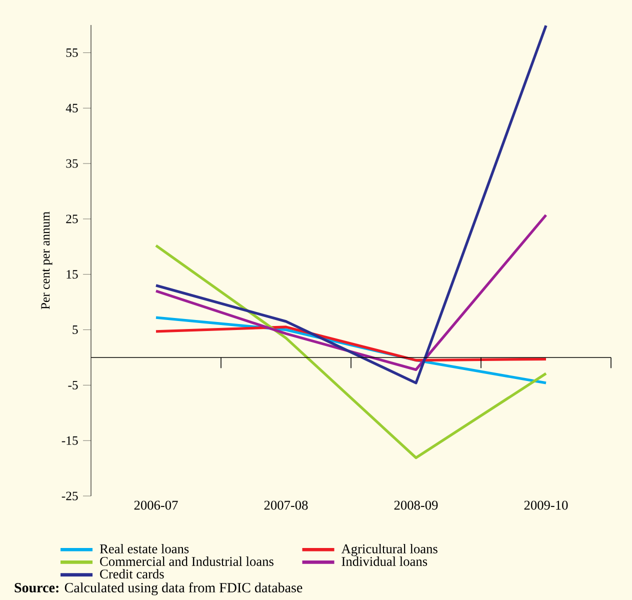 This screenshot has width=632, height=600. What do you see at coordinates (46, 261) in the screenshot?
I see `y-axis-title: Per cent per annum` at bounding box center [46, 261].